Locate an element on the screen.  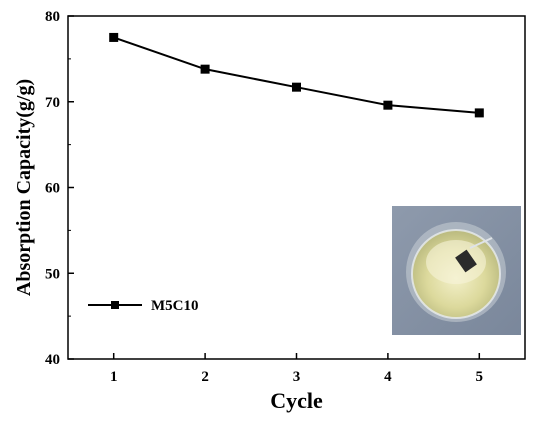
series-line is located at coordinates (296, 75).